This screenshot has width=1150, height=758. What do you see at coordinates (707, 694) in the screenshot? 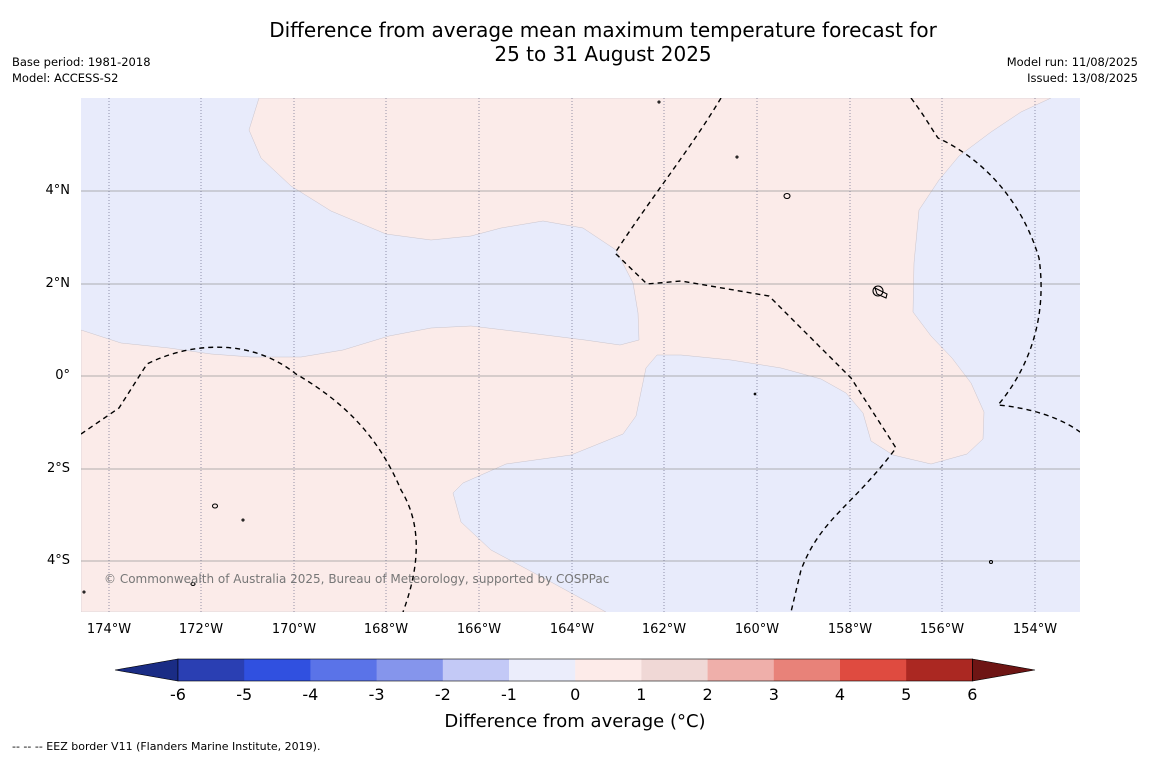
I see `colorbar-tick-label: 2` at bounding box center [707, 694].